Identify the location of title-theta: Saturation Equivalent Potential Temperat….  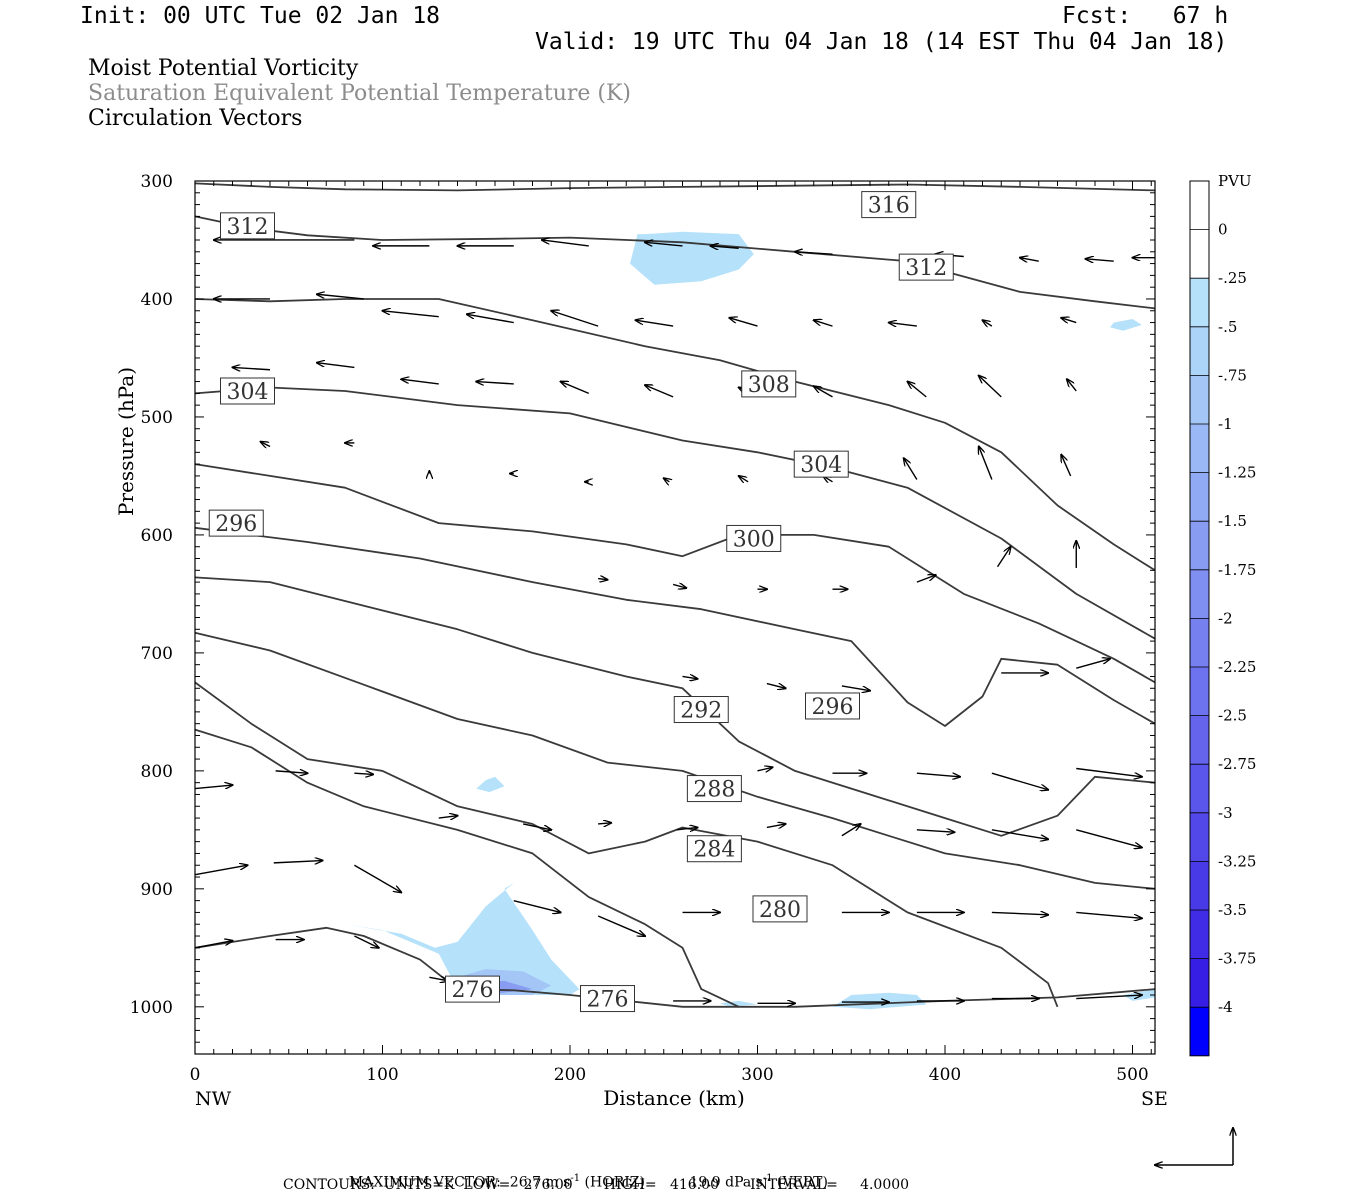
(359, 93).